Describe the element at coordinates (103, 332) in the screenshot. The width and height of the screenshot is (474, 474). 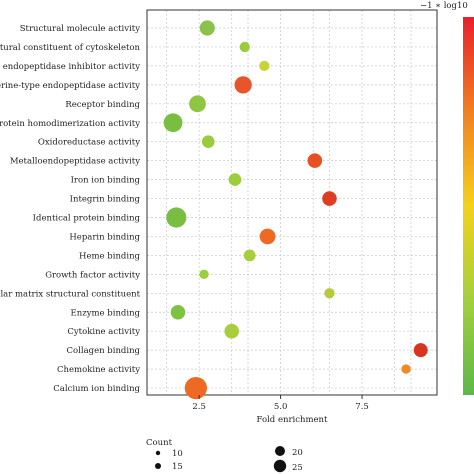
I see `category-label: Cytokine activity` at that location.